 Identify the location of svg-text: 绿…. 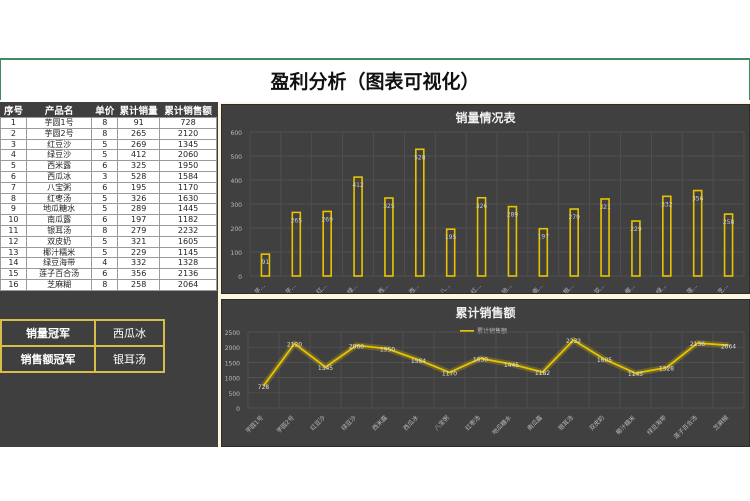
(661, 287).